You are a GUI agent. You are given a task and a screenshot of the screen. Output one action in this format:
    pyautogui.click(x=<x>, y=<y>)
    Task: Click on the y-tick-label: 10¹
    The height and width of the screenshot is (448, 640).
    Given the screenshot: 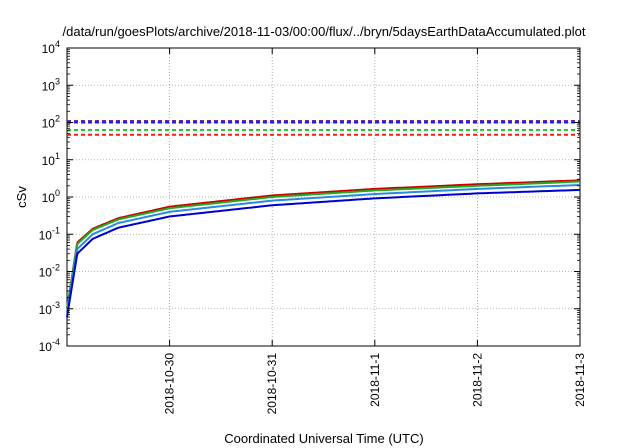 What is the action you would take?
    pyautogui.click(x=51, y=159)
    